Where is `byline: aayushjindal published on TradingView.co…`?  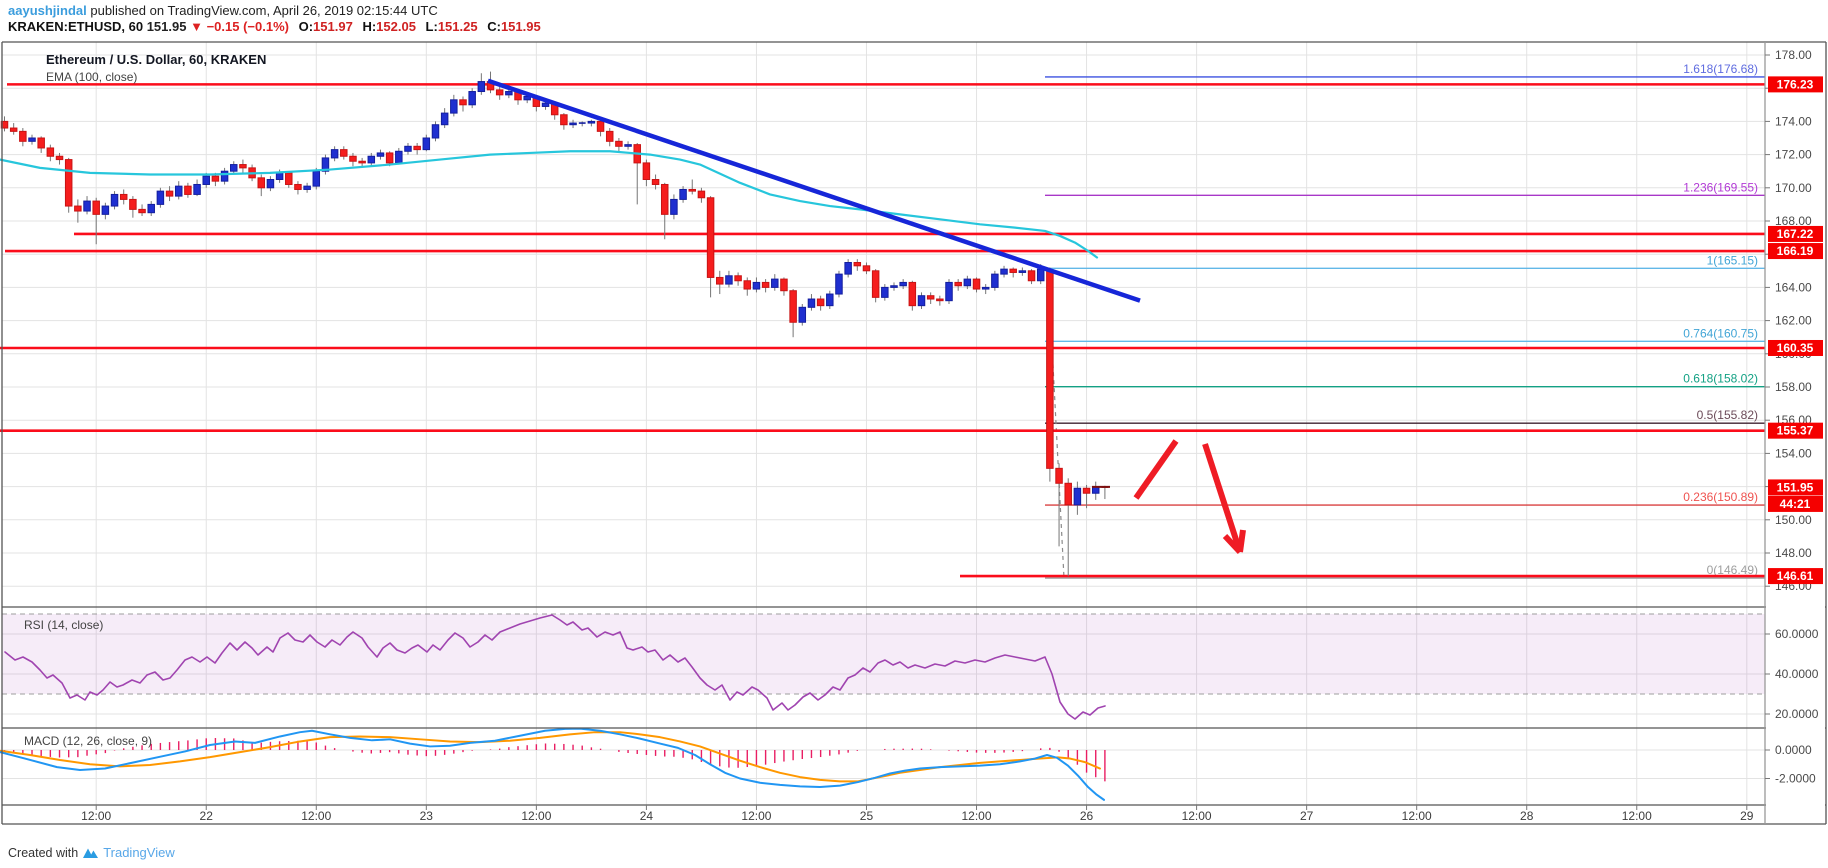
byline: aayushjindal published on TradingView.co… is located at coordinates (223, 10).